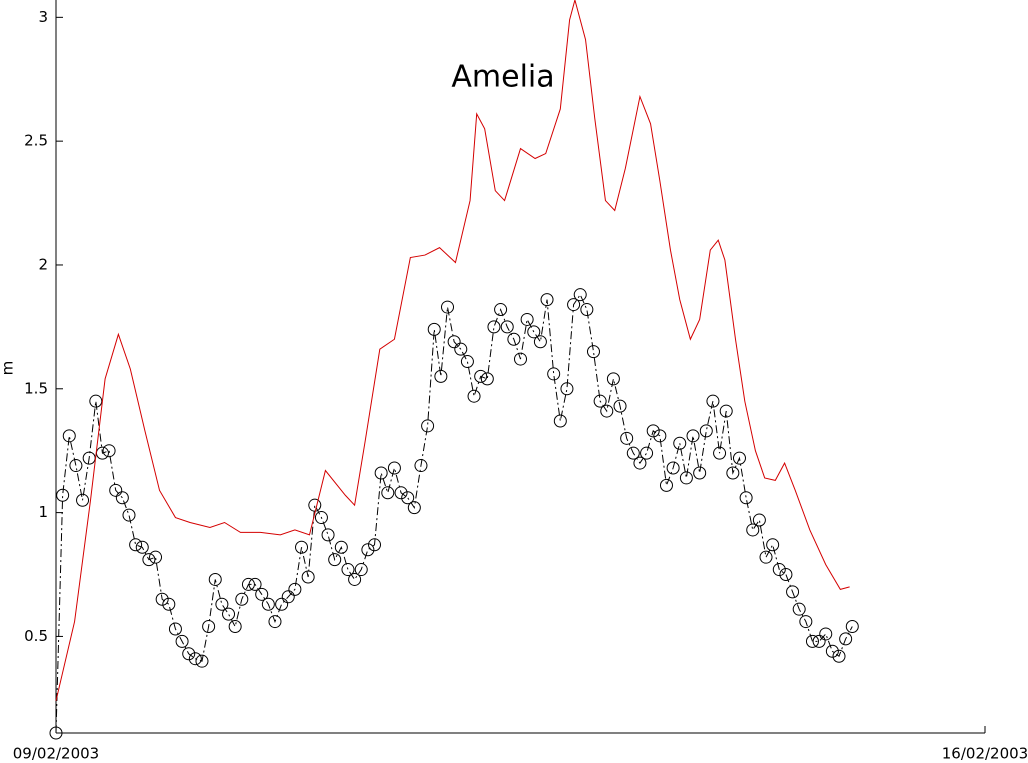 The width and height of the screenshot is (1028, 763). Describe the element at coordinates (56, 754) in the screenshot. I see `x-tick-label: 09/02/2003` at that location.